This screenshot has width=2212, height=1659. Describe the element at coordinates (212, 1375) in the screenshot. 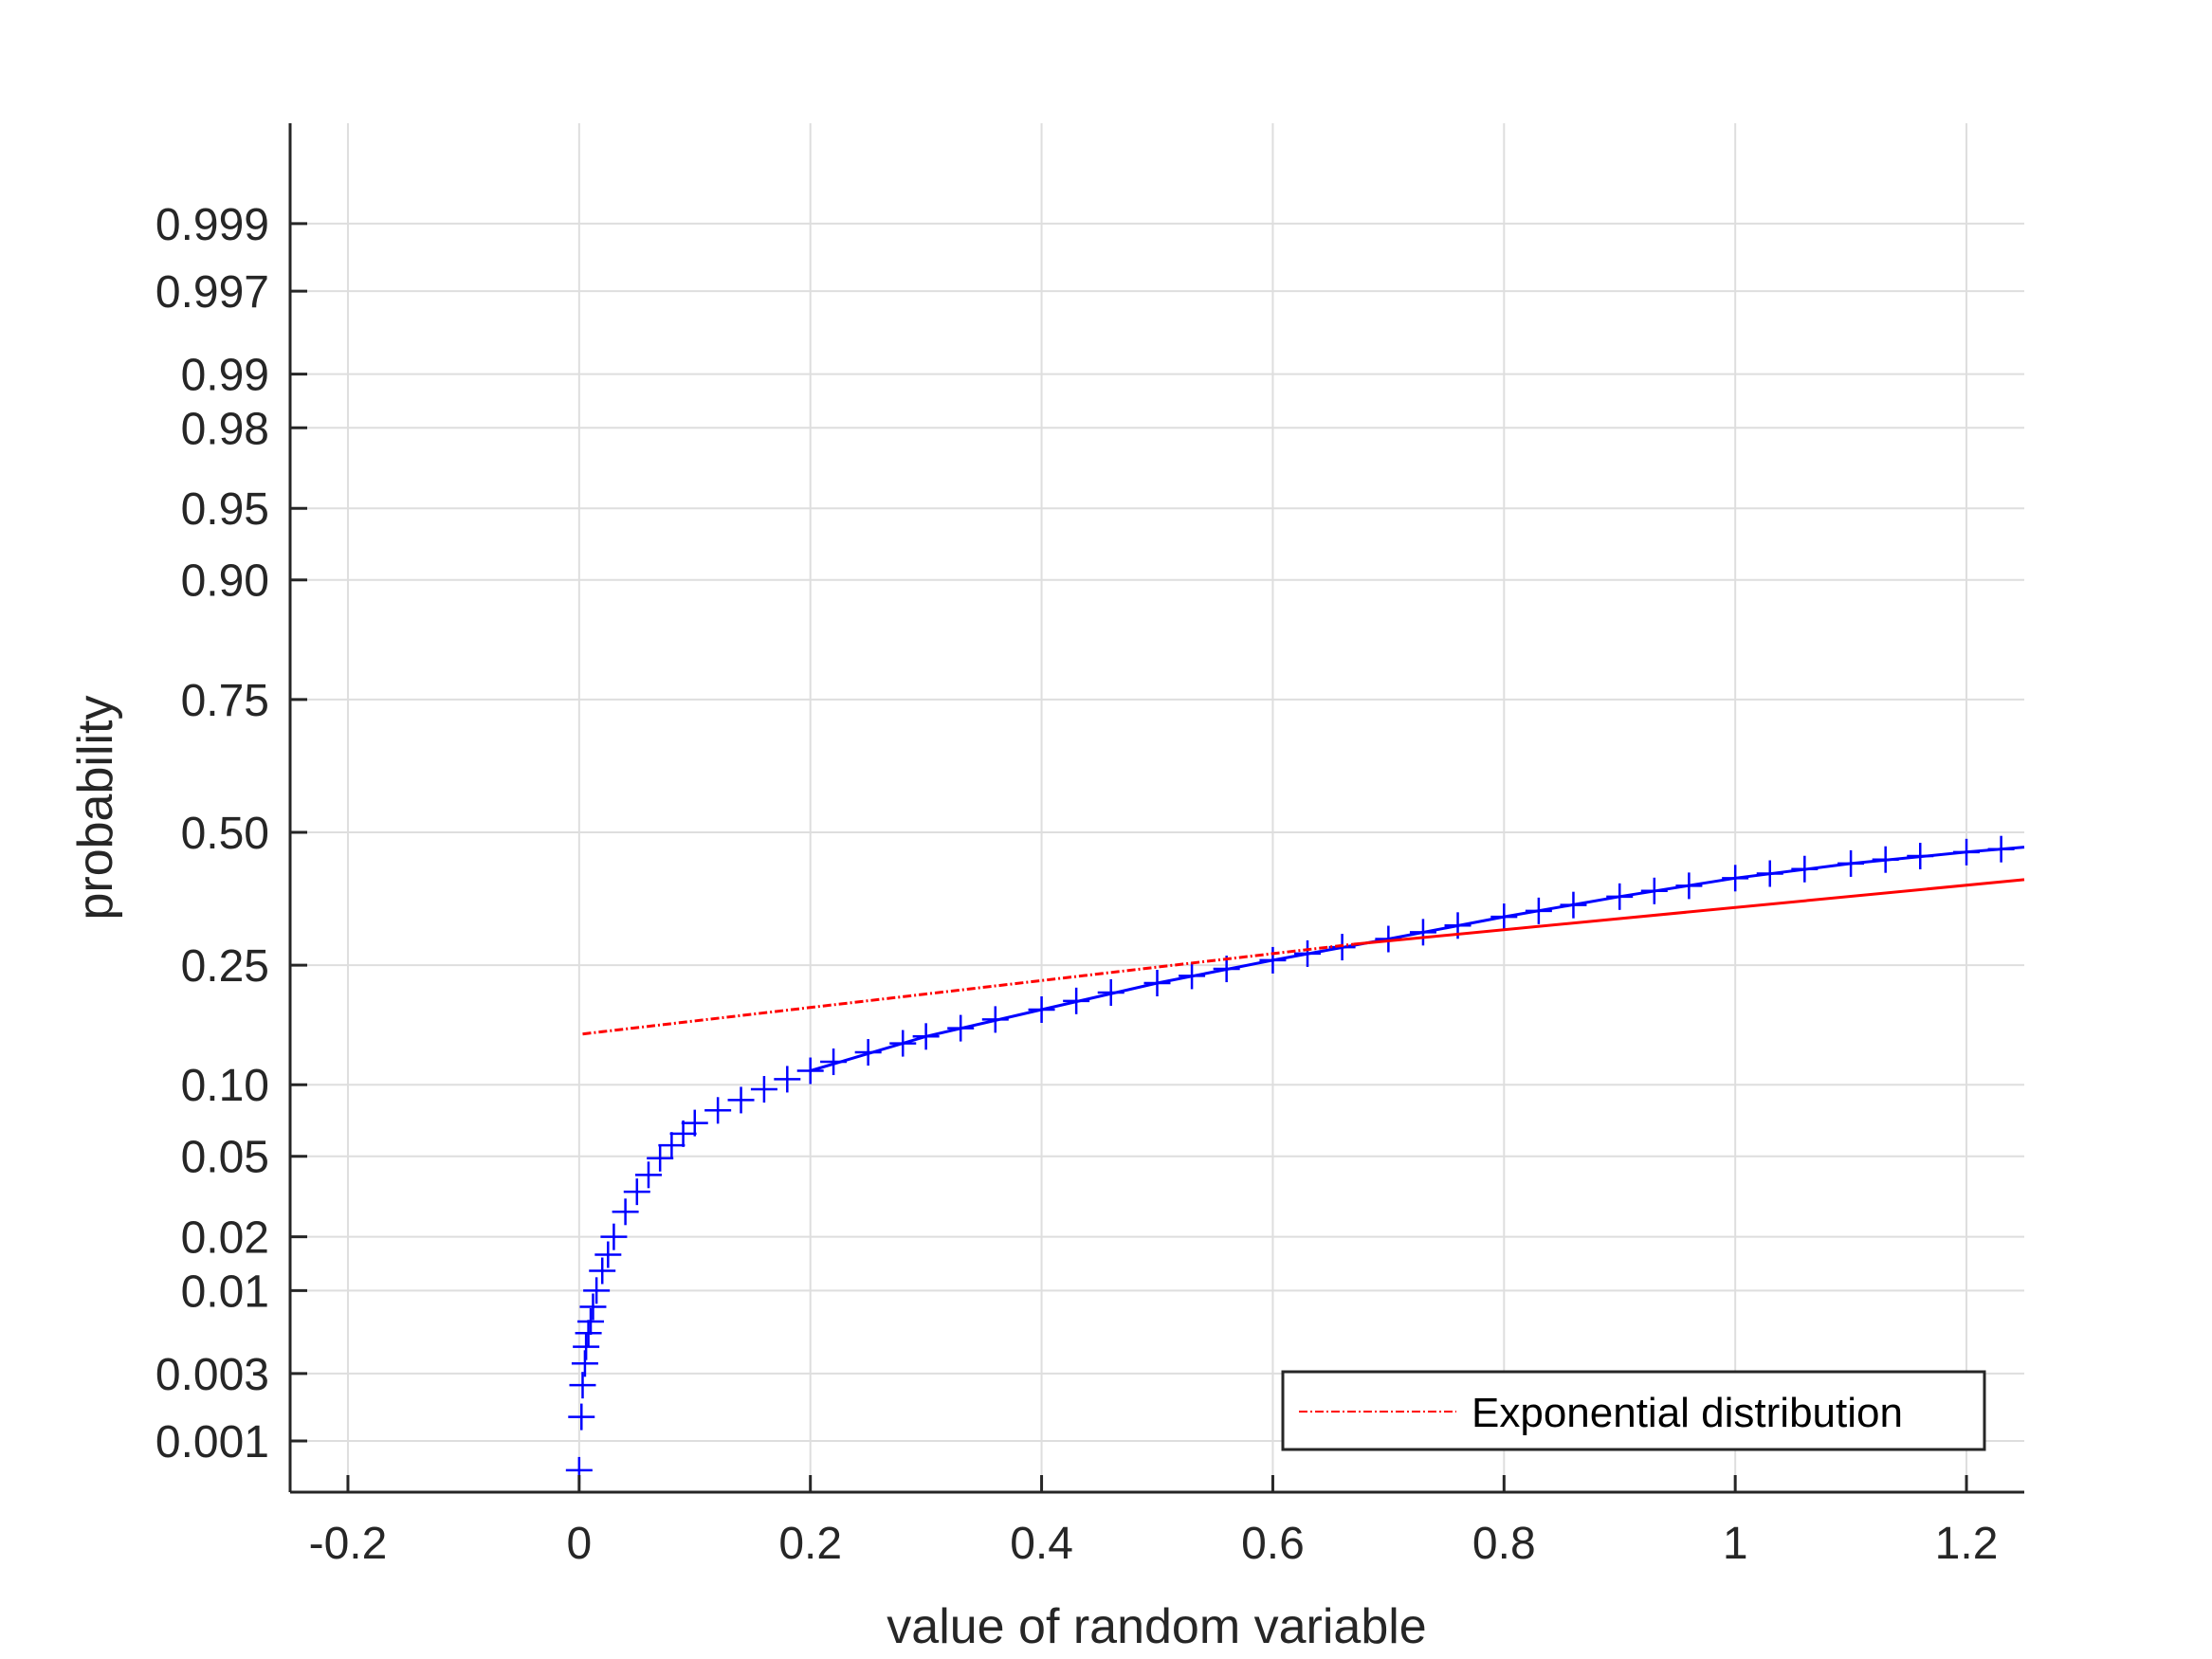

I see `y-tick-label: 0.003` at that location.